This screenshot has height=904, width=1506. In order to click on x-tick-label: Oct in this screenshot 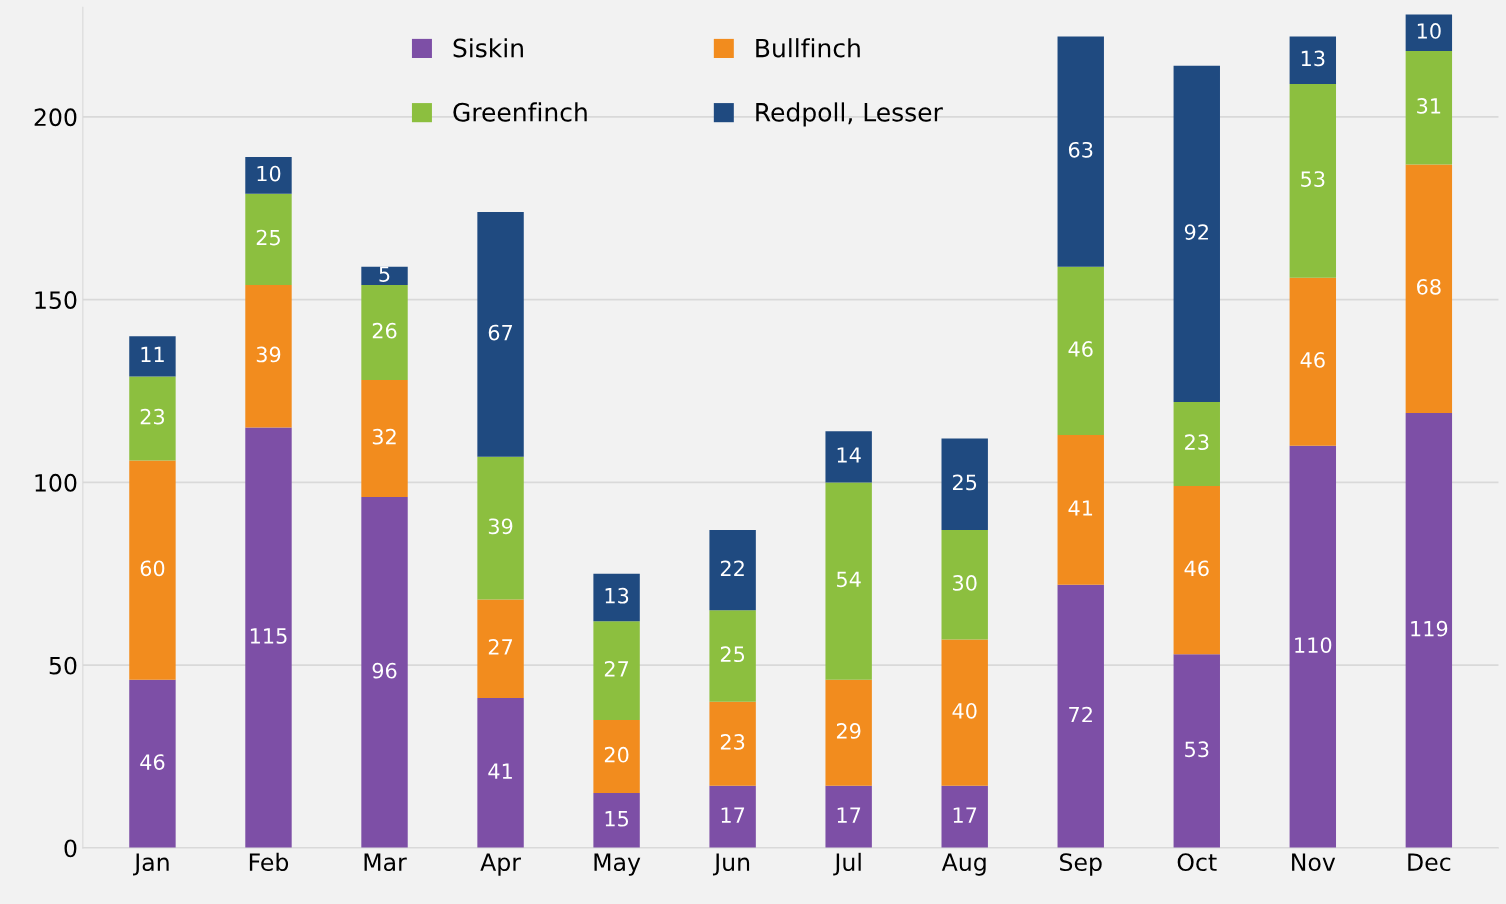, I will do `click(1197, 862)`.